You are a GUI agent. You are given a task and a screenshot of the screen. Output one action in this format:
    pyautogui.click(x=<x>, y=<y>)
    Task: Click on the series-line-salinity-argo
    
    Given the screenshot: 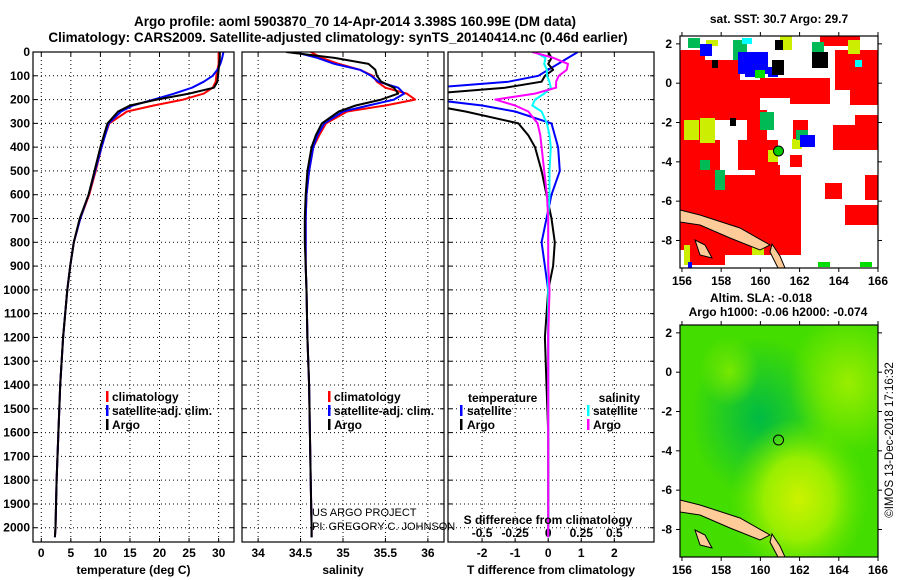 What is the action you would take?
    pyautogui.click(x=531, y=295)
    